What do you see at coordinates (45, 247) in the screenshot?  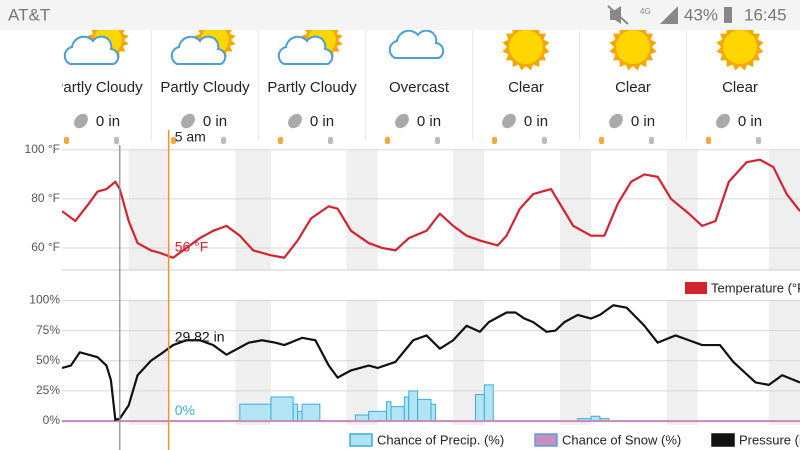 I see `y-tick-label: 60 °F` at bounding box center [45, 247].